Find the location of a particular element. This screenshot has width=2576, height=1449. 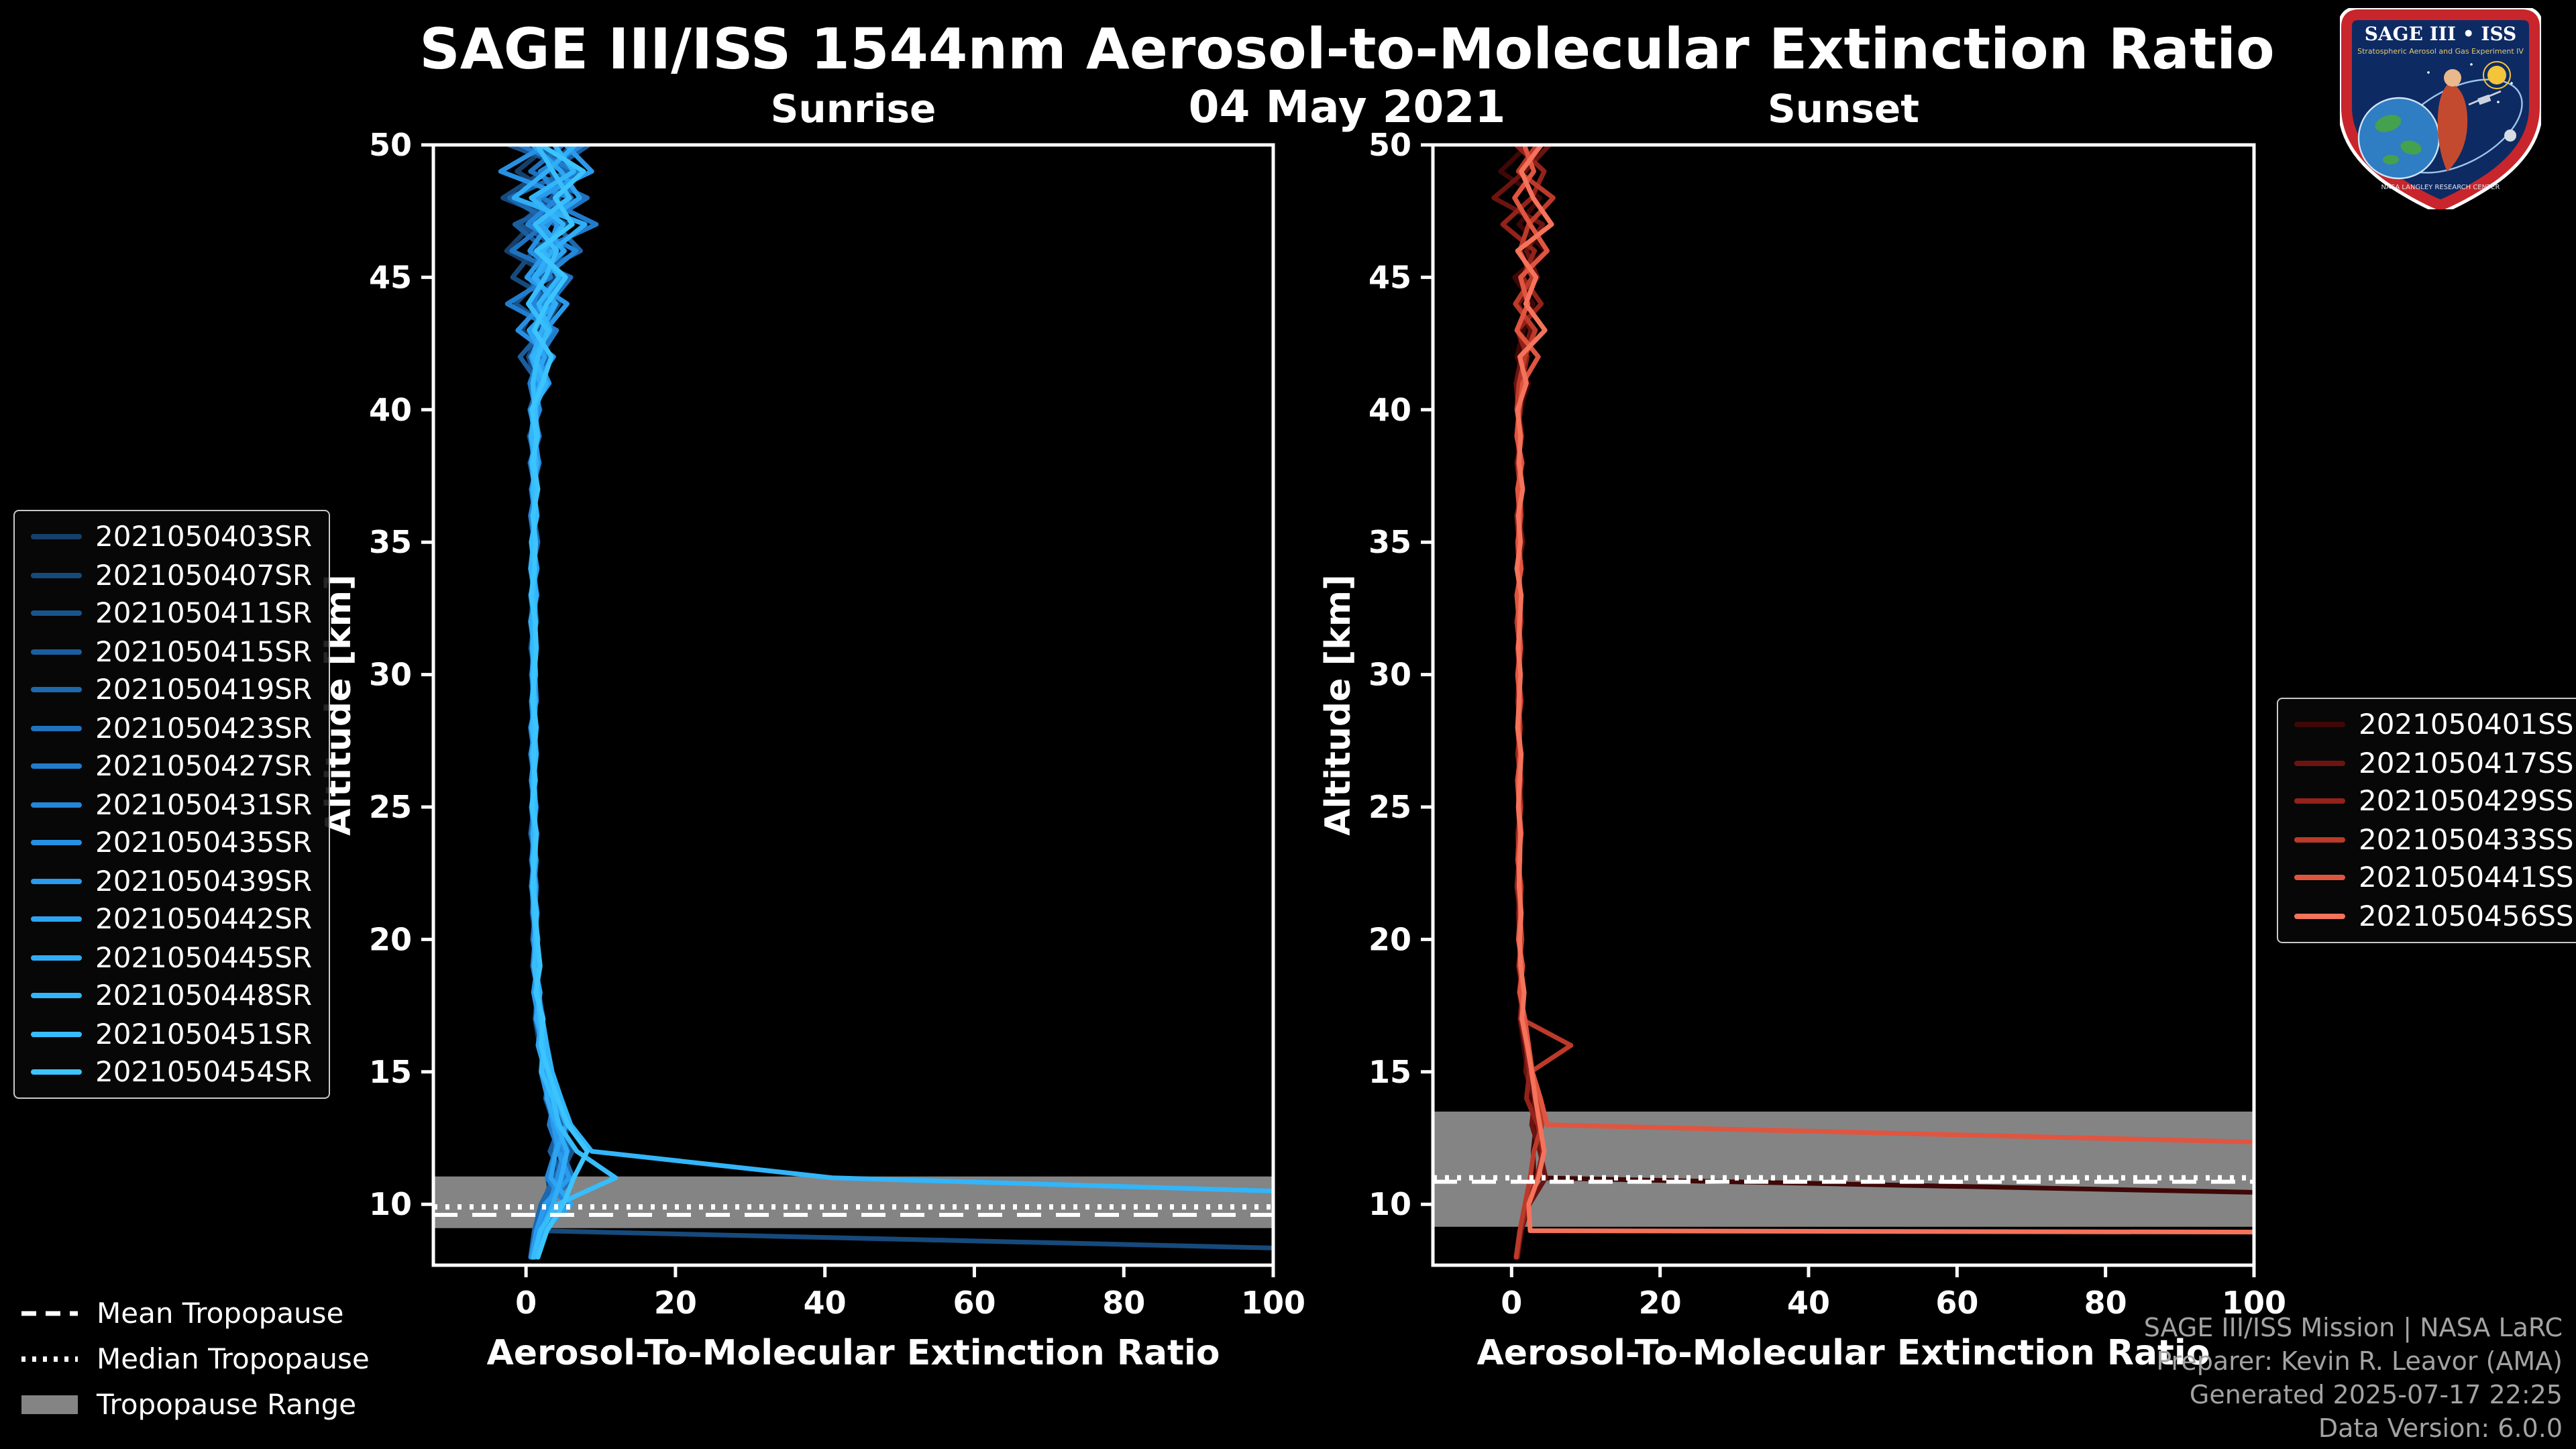

sunset-panel-title: Sunset is located at coordinates (1843, 108).